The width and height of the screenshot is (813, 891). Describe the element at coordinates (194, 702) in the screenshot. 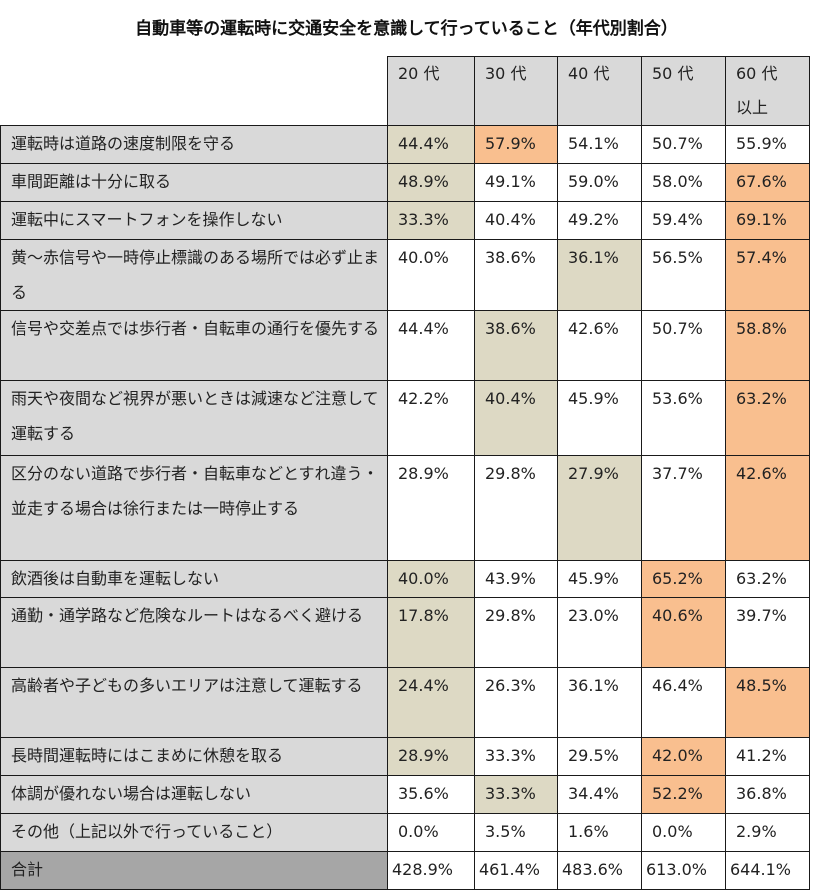

I see `row-label: 高齢者や子どもの多いエリアは注意して運転する` at that location.